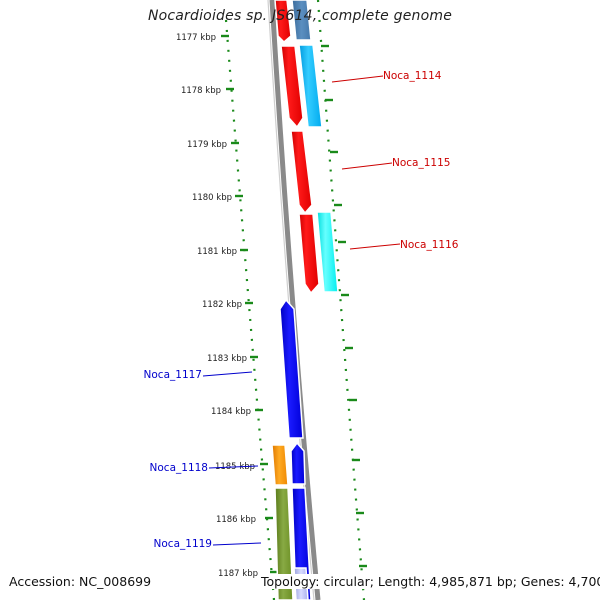 This screenshot has width=600, height=600. Describe the element at coordinates (238, 574) in the screenshot. I see `scale-tick-label: 1187 kbp` at that location.